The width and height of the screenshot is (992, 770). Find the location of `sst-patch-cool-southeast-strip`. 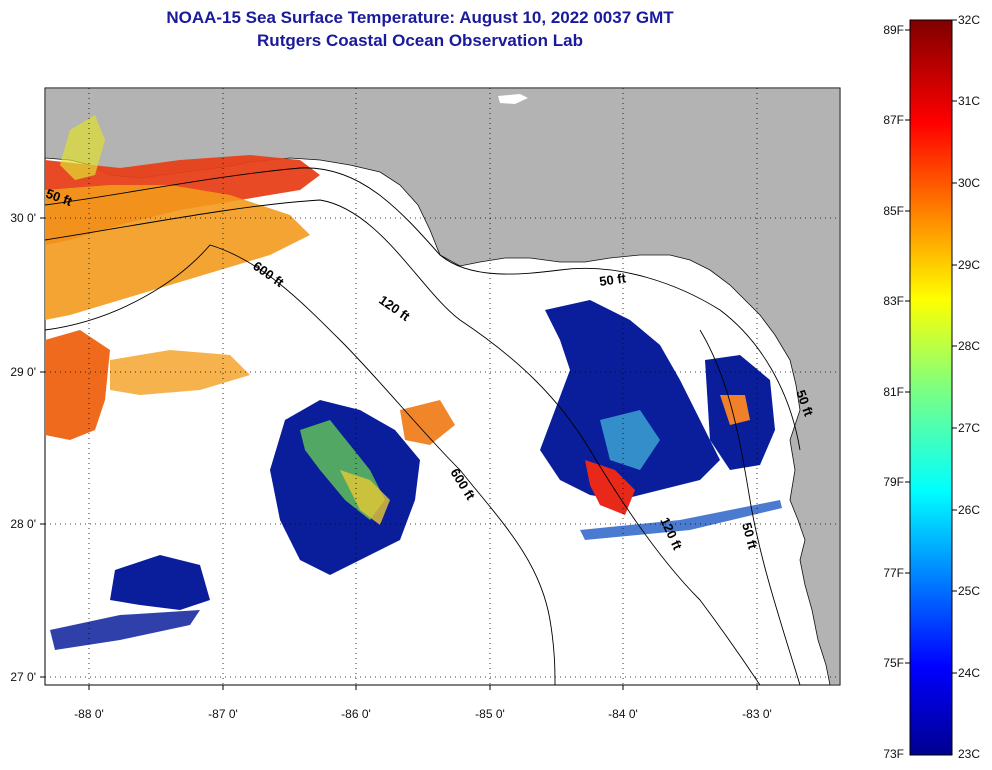

sst-patch-cool-southeast-strip is located at coordinates (681, 520).